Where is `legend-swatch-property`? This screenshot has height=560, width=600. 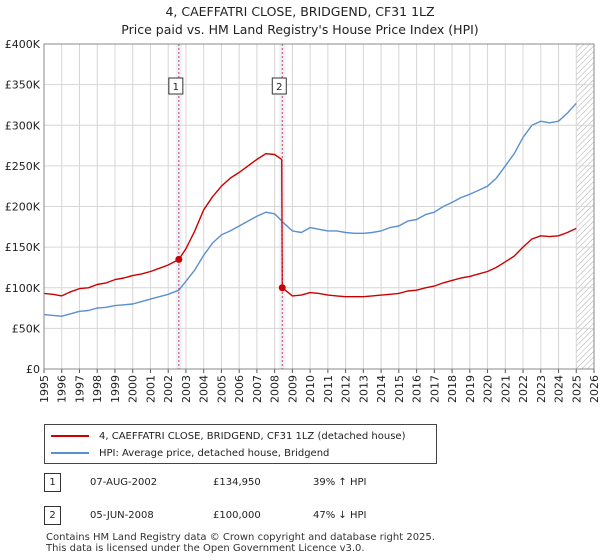 legend-swatch-property is located at coordinates (70, 436).